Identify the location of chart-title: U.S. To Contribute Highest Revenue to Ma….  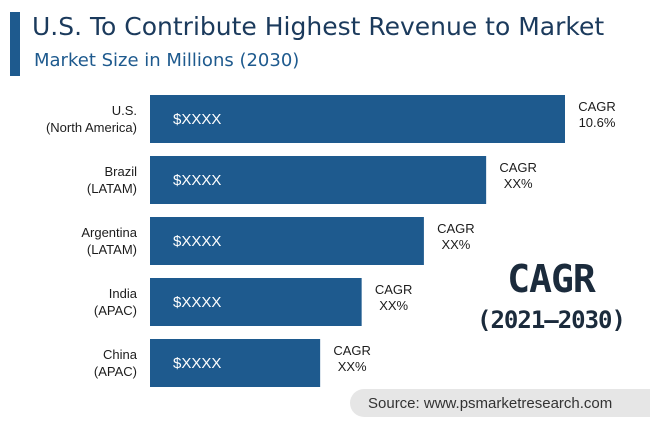
(318, 26).